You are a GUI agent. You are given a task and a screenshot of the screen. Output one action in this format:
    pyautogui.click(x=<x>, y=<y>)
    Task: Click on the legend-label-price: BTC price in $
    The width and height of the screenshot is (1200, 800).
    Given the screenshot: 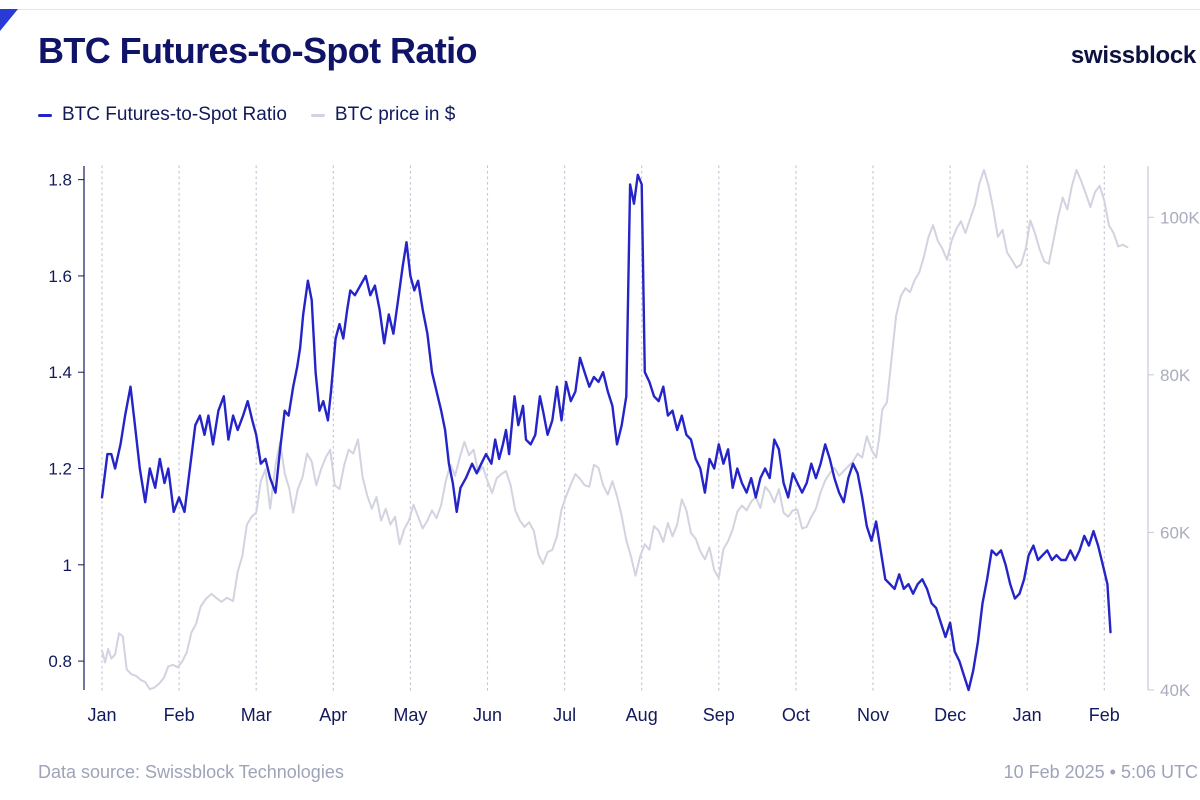 What is the action you would take?
    pyautogui.click(x=395, y=114)
    